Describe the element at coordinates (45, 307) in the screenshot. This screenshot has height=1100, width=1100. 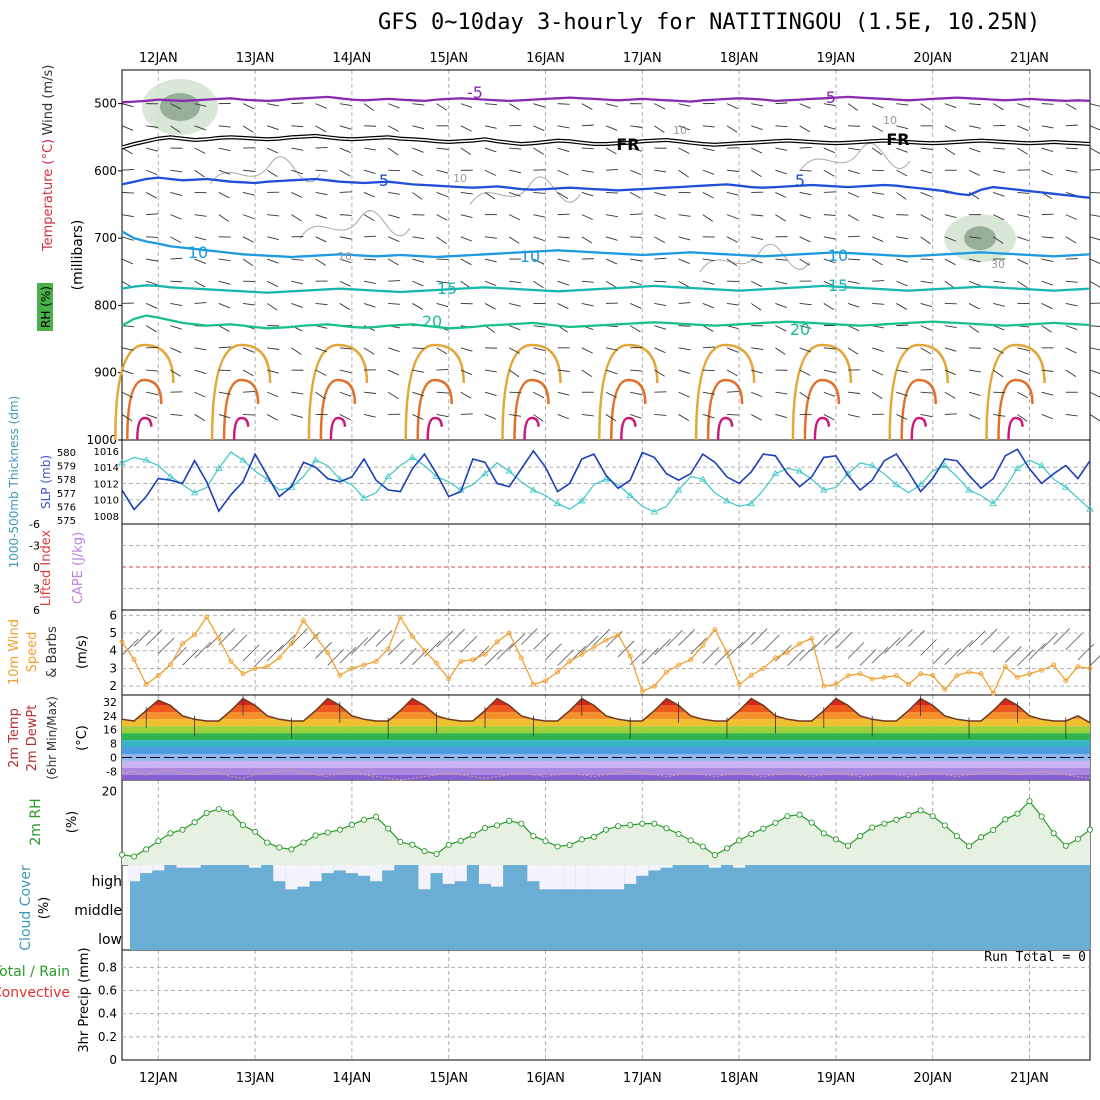
I see `rh-legend-swatch` at that location.